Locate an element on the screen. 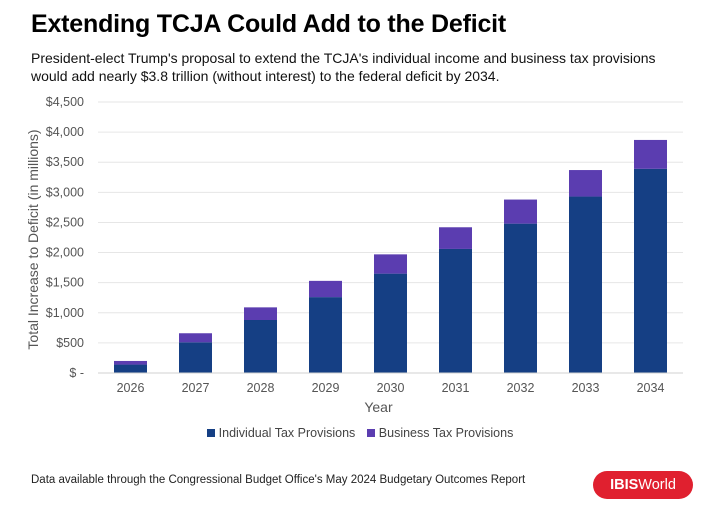 This screenshot has width=720, height=514. x-tick-label: 2026 is located at coordinates (131, 388).